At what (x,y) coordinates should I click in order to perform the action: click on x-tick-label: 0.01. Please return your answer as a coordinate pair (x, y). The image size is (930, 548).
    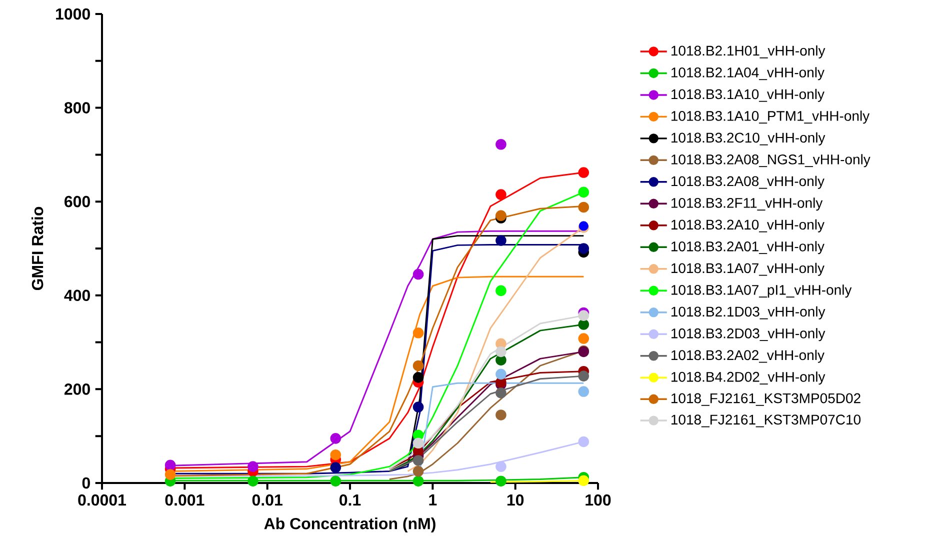
    Looking at the image, I should click on (267, 500).